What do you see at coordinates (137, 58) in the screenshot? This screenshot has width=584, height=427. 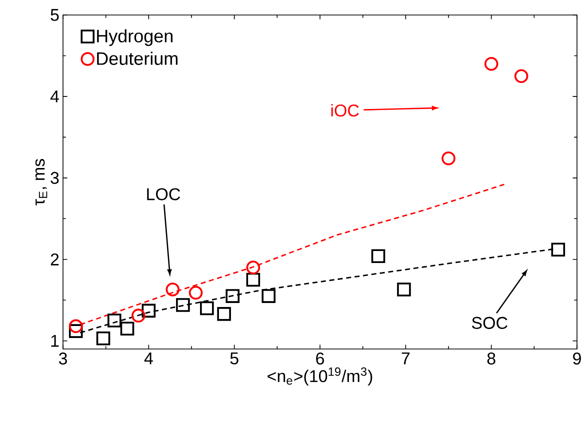 I see `legend-label: Deuterium` at bounding box center [137, 58].